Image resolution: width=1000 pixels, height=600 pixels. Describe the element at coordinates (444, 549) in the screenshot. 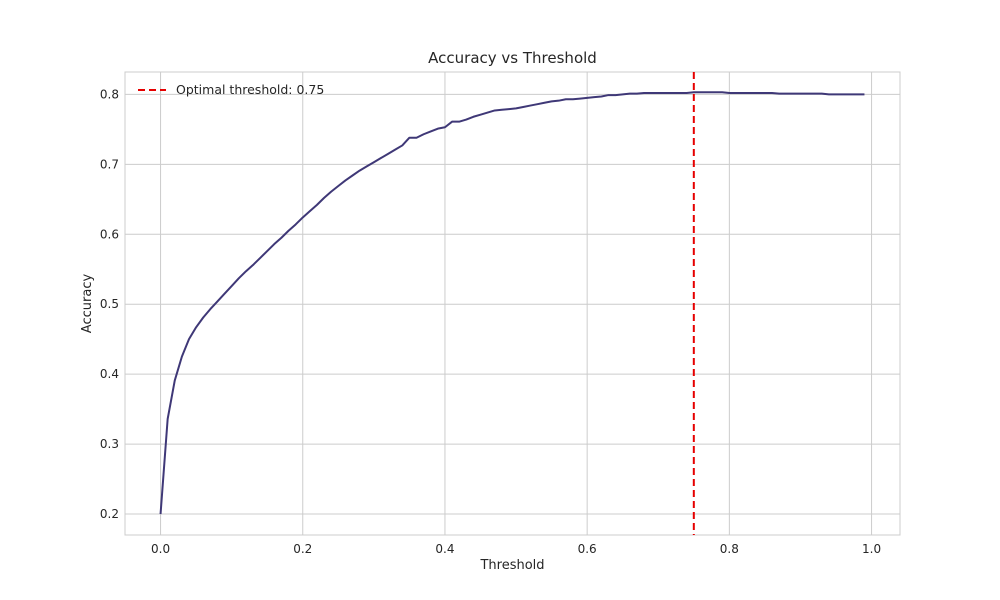

I see `x-tick-label: 0.4` at that location.